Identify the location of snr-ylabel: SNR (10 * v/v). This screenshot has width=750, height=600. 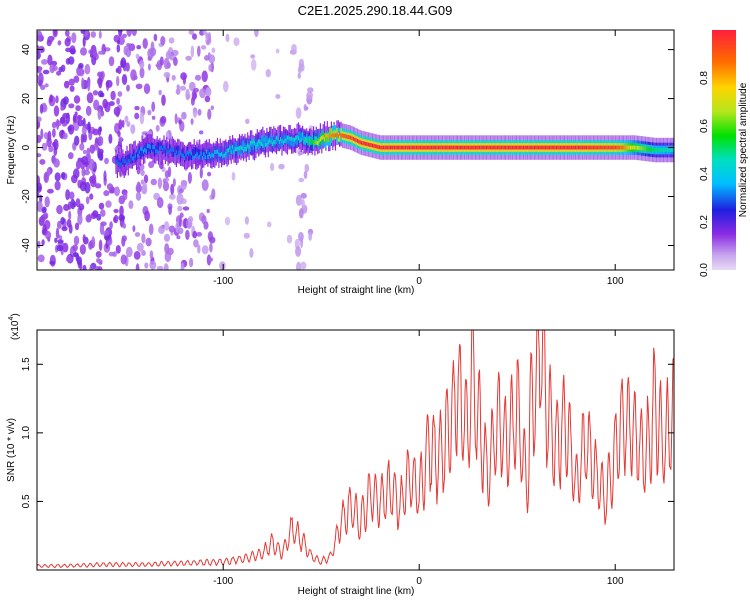
(11, 450).